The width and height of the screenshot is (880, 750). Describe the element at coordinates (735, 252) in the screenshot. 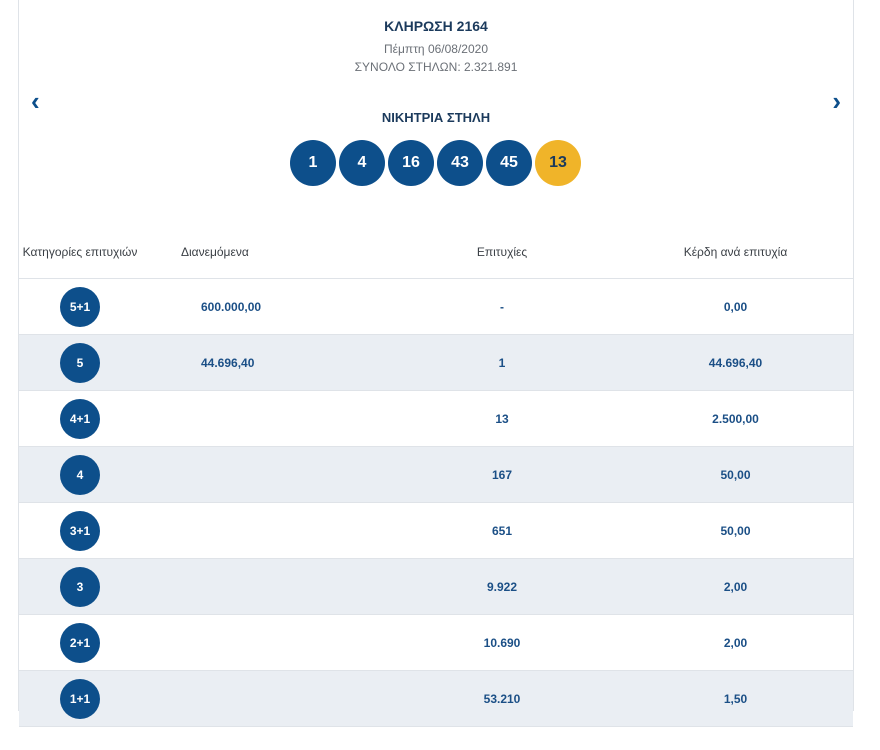

I see `header-prize-per-win: Κέρδη ανά επιτυχία` at that location.